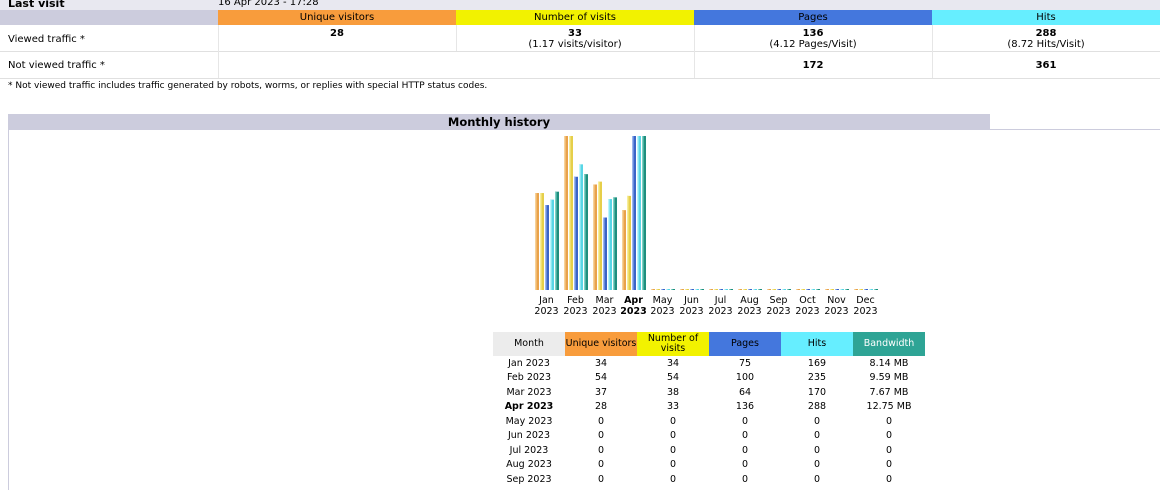 The image size is (1160, 490). What do you see at coordinates (529, 363) in the screenshot?
I see `month-cell: Jan 2023` at bounding box center [529, 363].